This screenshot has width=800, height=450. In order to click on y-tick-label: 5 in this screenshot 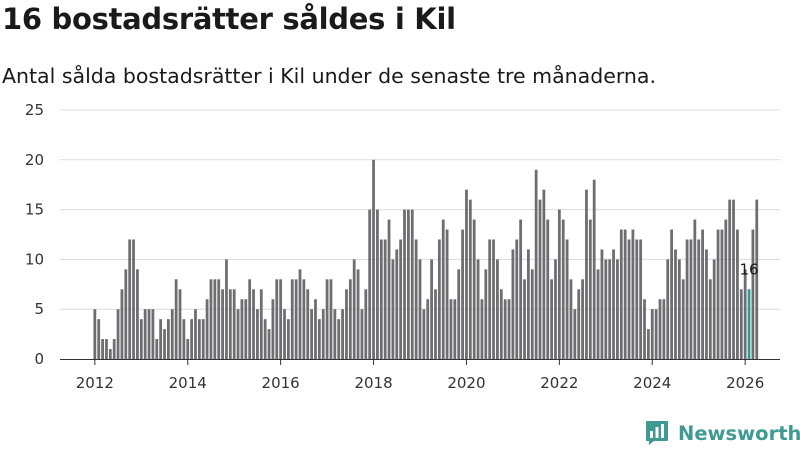, I will do `click(39, 309)`.